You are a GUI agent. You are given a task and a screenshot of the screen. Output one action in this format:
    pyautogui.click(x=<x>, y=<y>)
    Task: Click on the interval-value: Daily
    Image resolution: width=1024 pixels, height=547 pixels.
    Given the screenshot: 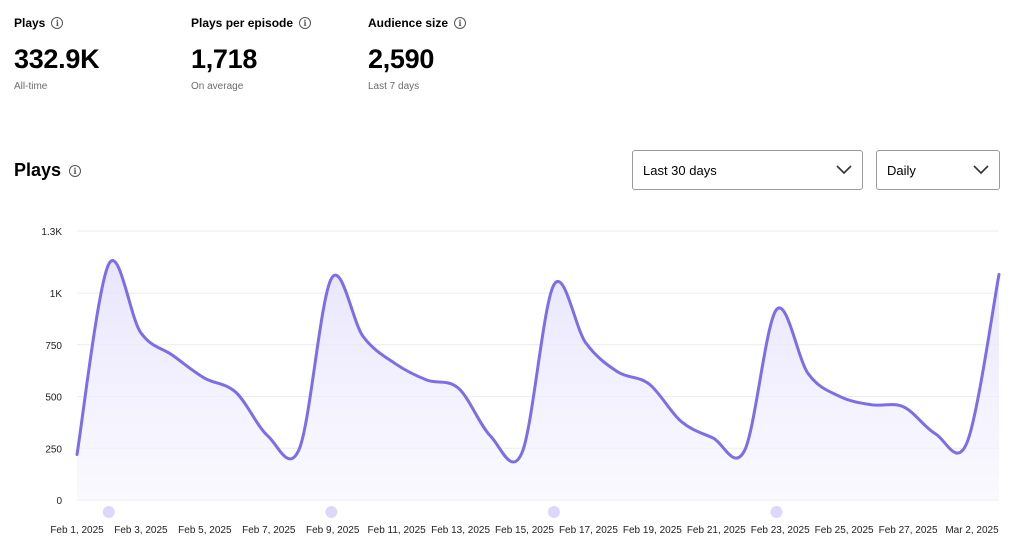 What is the action you would take?
    pyautogui.click(x=901, y=170)
    